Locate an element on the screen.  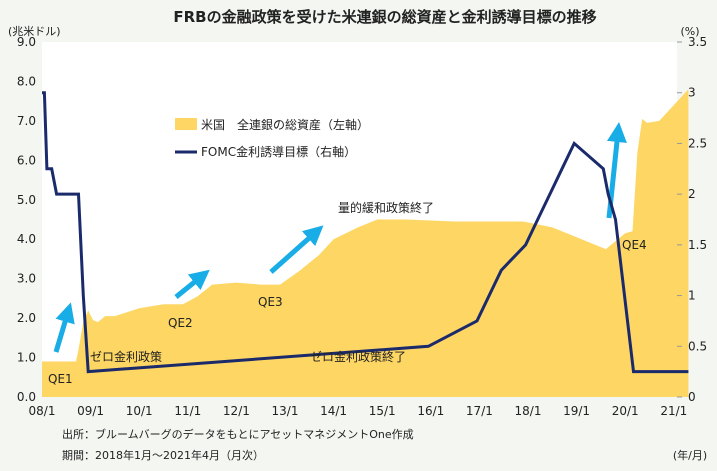
x-tick-label: 21/1 is located at coordinates (673, 411).